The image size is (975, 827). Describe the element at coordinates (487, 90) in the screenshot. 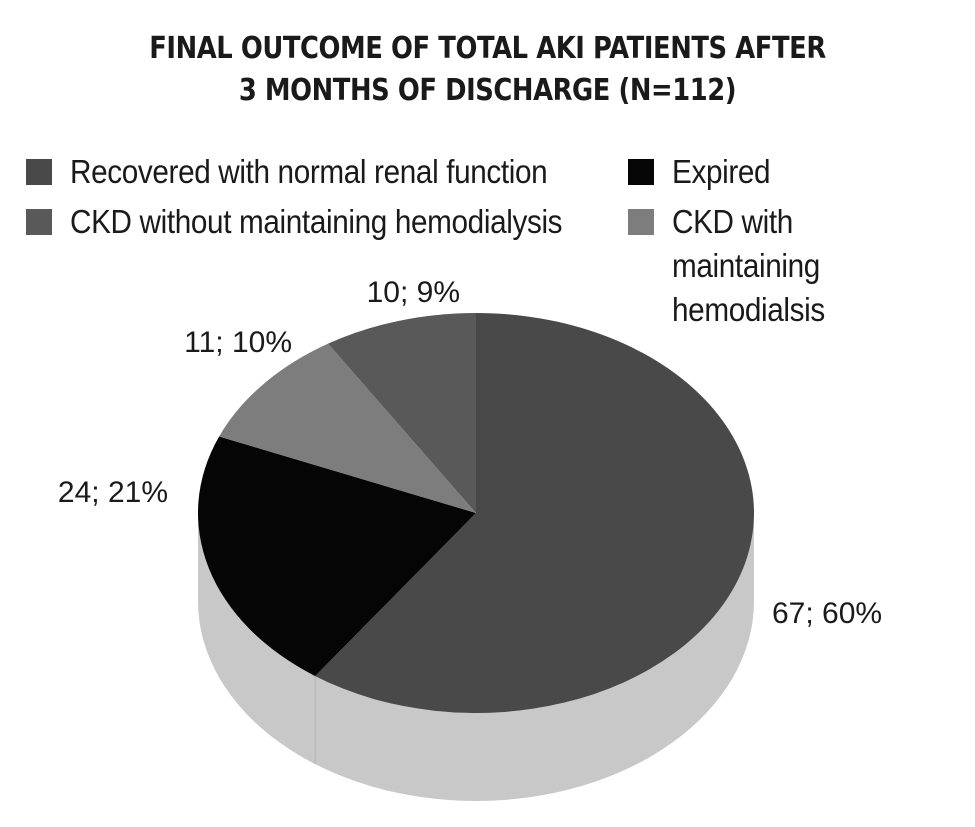

I see `chart-title-line-2: 3 MONTHS OF DISCHARGE (N=112)` at that location.